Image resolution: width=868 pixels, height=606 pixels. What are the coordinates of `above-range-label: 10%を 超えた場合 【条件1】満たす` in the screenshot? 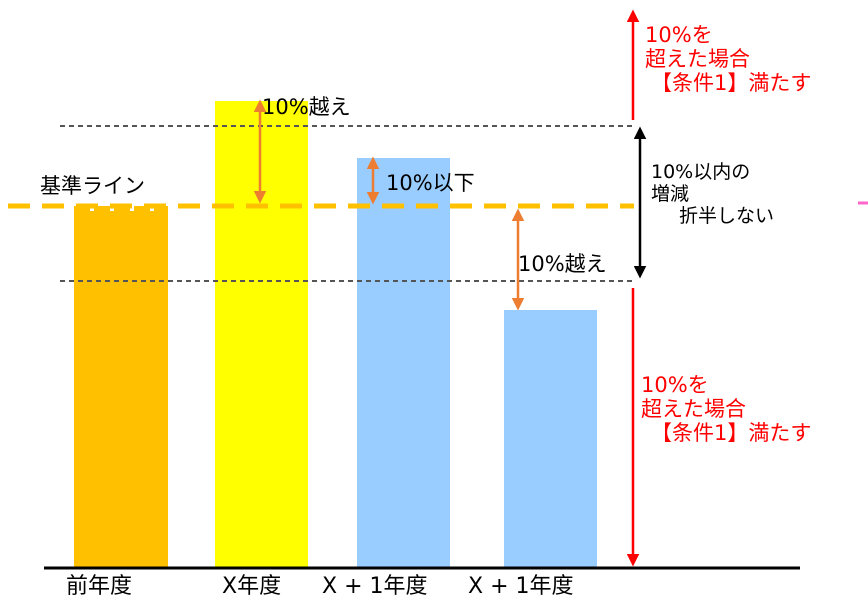 It's located at (728, 59).